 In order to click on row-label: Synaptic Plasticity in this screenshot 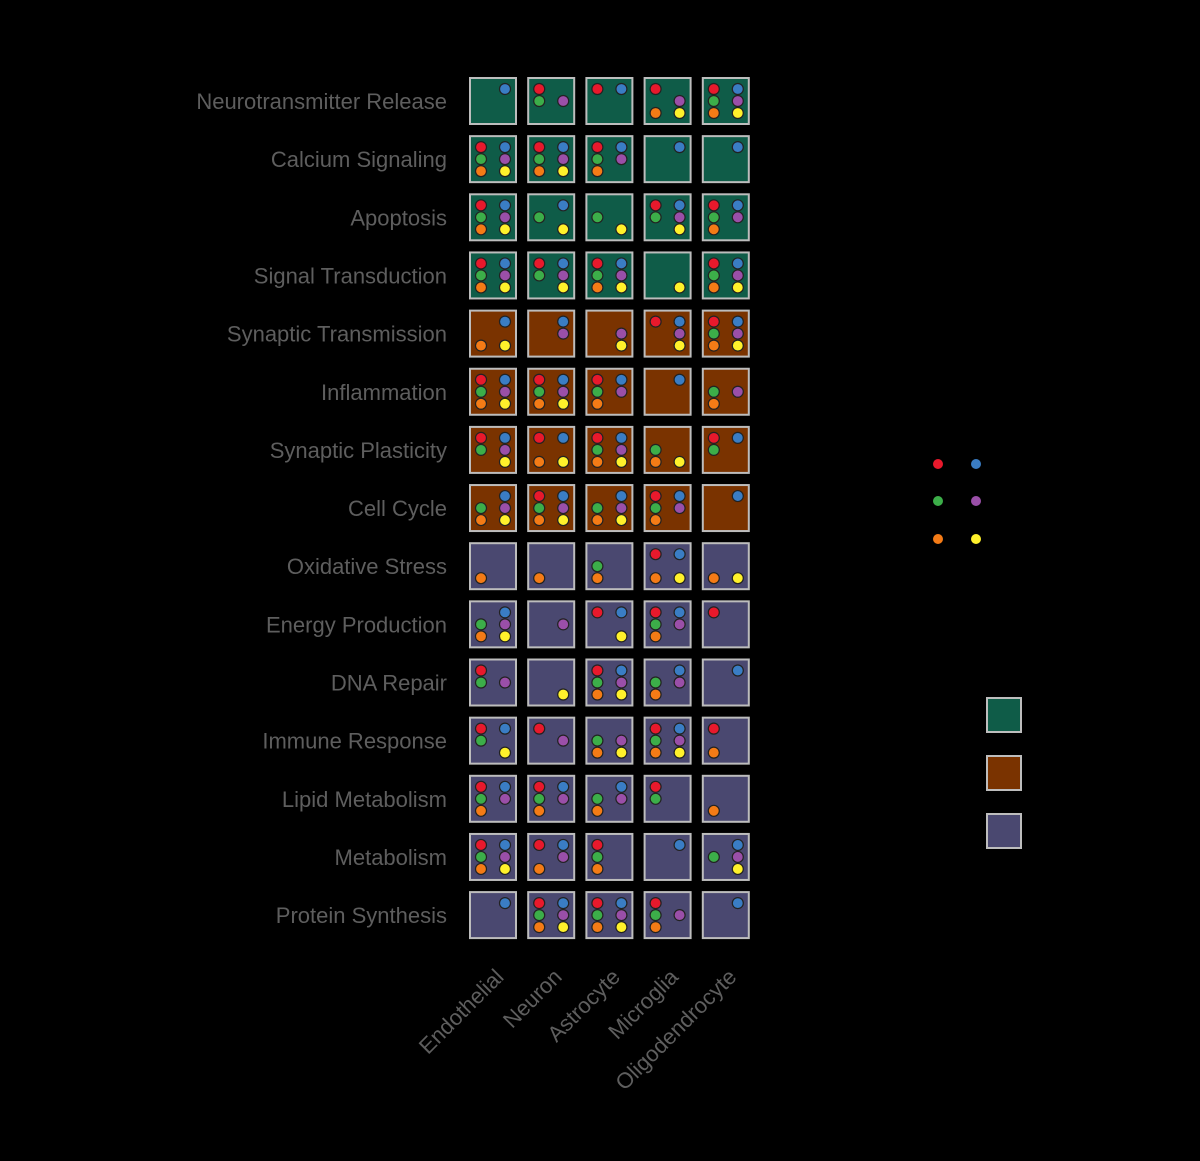, I will do `click(358, 450)`.